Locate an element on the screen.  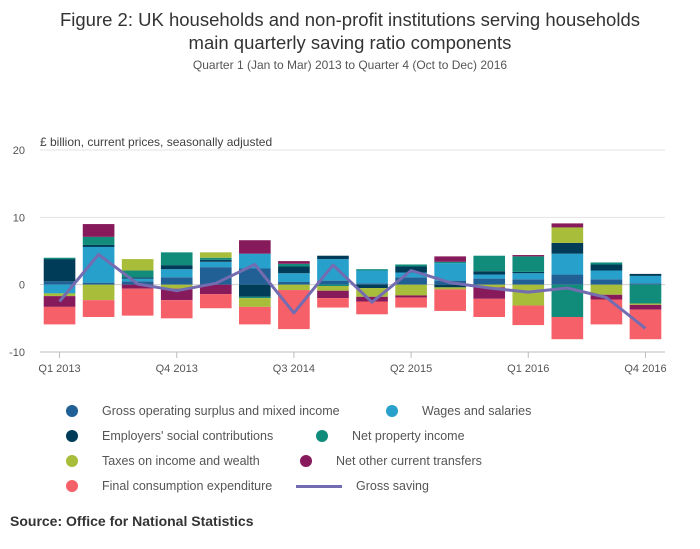
legend-item: Employers' social contributions is located at coordinates (169, 436).